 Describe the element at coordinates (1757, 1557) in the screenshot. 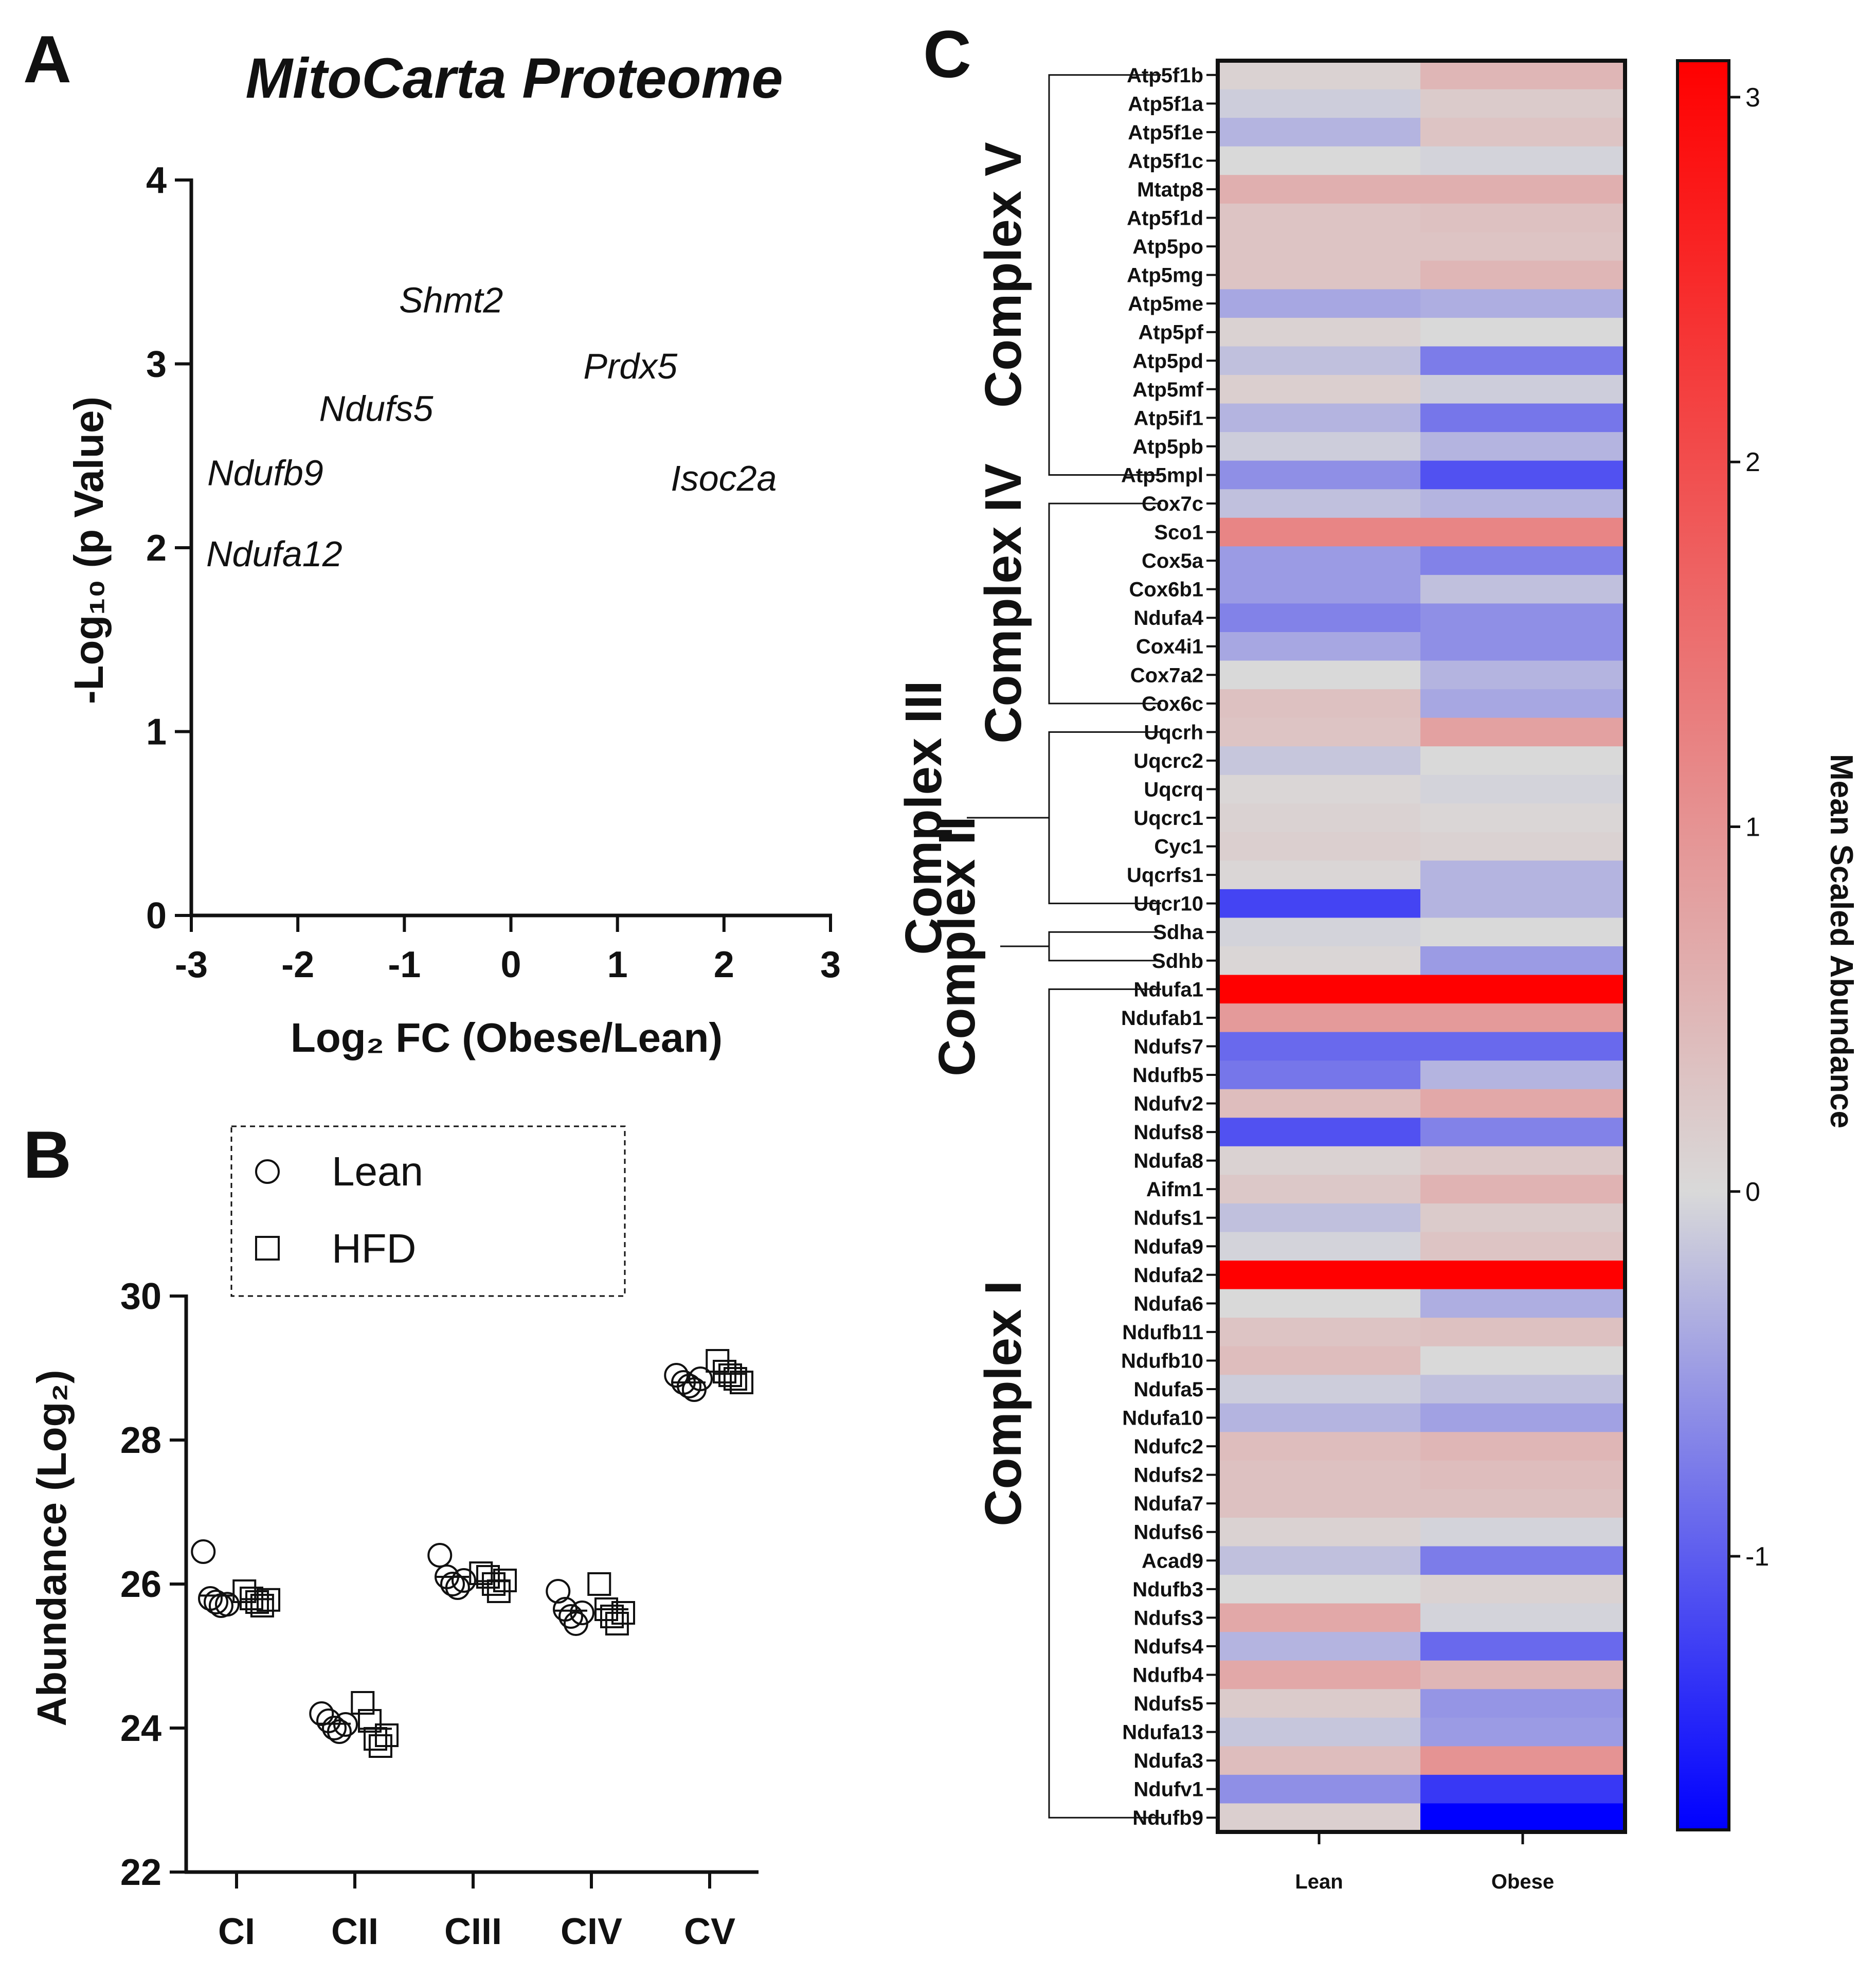

I see `colorbar-tick-label: -1` at that location.